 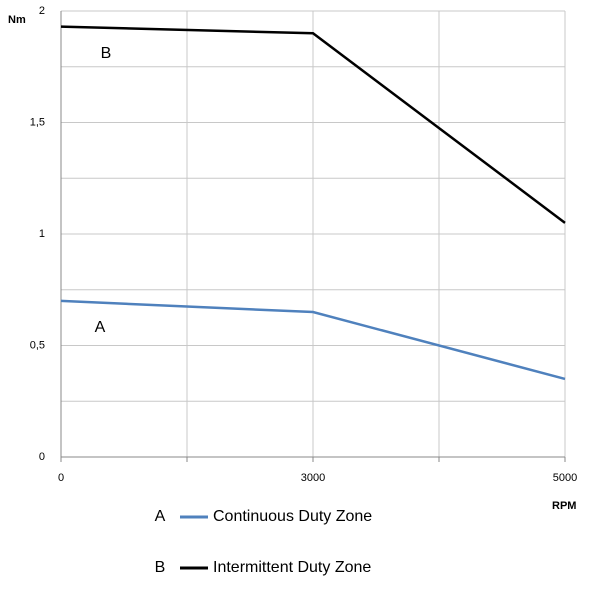 What do you see at coordinates (160, 567) in the screenshot?
I see `legend-key: B` at bounding box center [160, 567].